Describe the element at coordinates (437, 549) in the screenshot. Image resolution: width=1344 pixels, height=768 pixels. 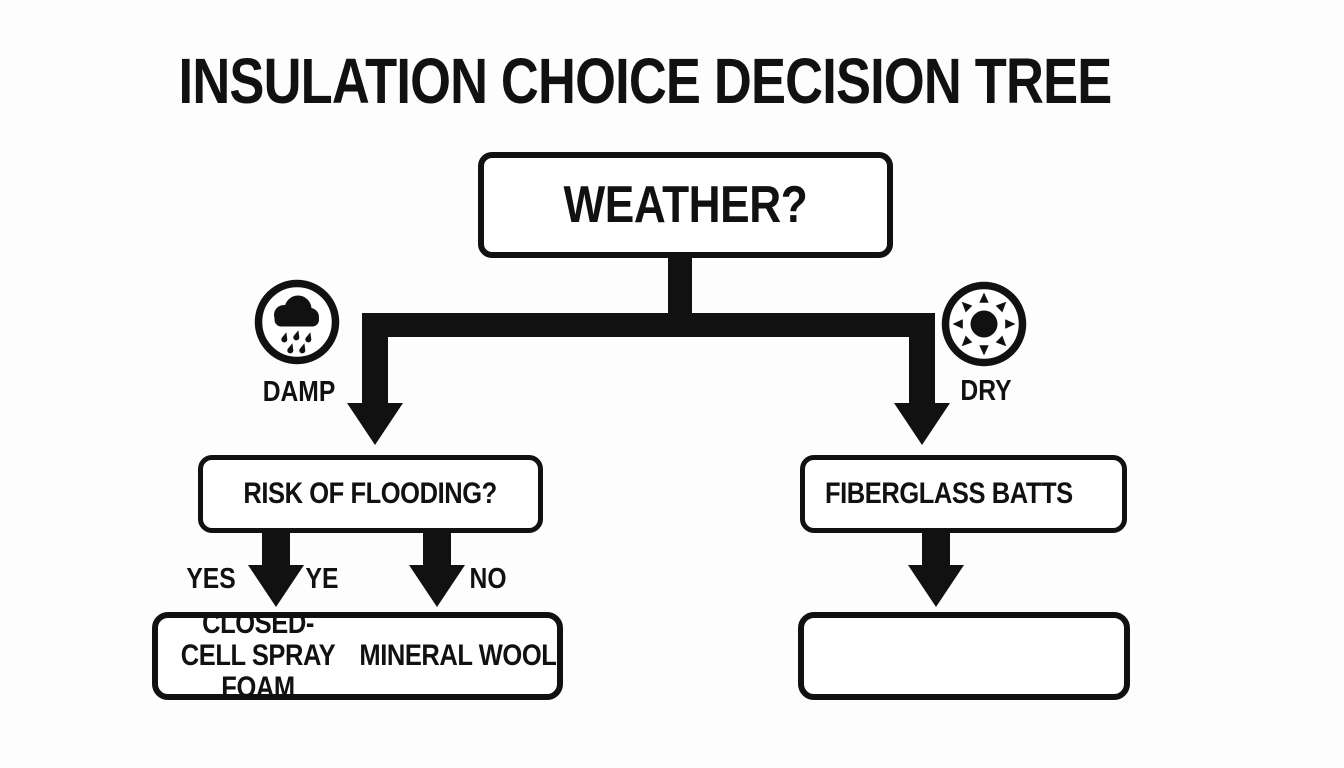
I see `connector-no-branch` at that location.